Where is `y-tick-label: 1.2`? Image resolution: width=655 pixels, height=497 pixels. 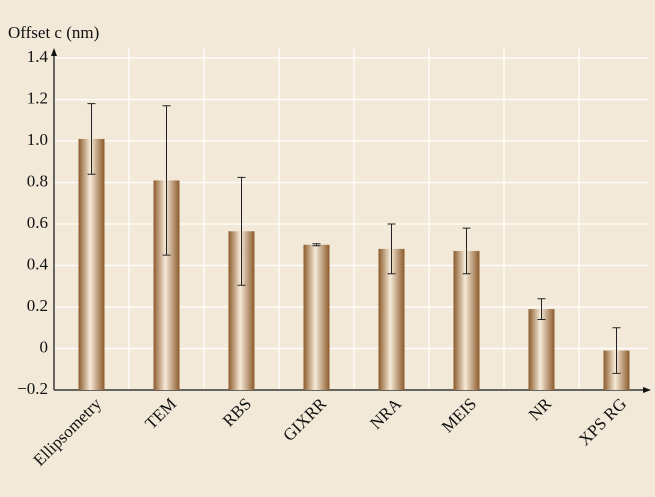
y-tick-label: 1.2 is located at coordinates (37, 97).